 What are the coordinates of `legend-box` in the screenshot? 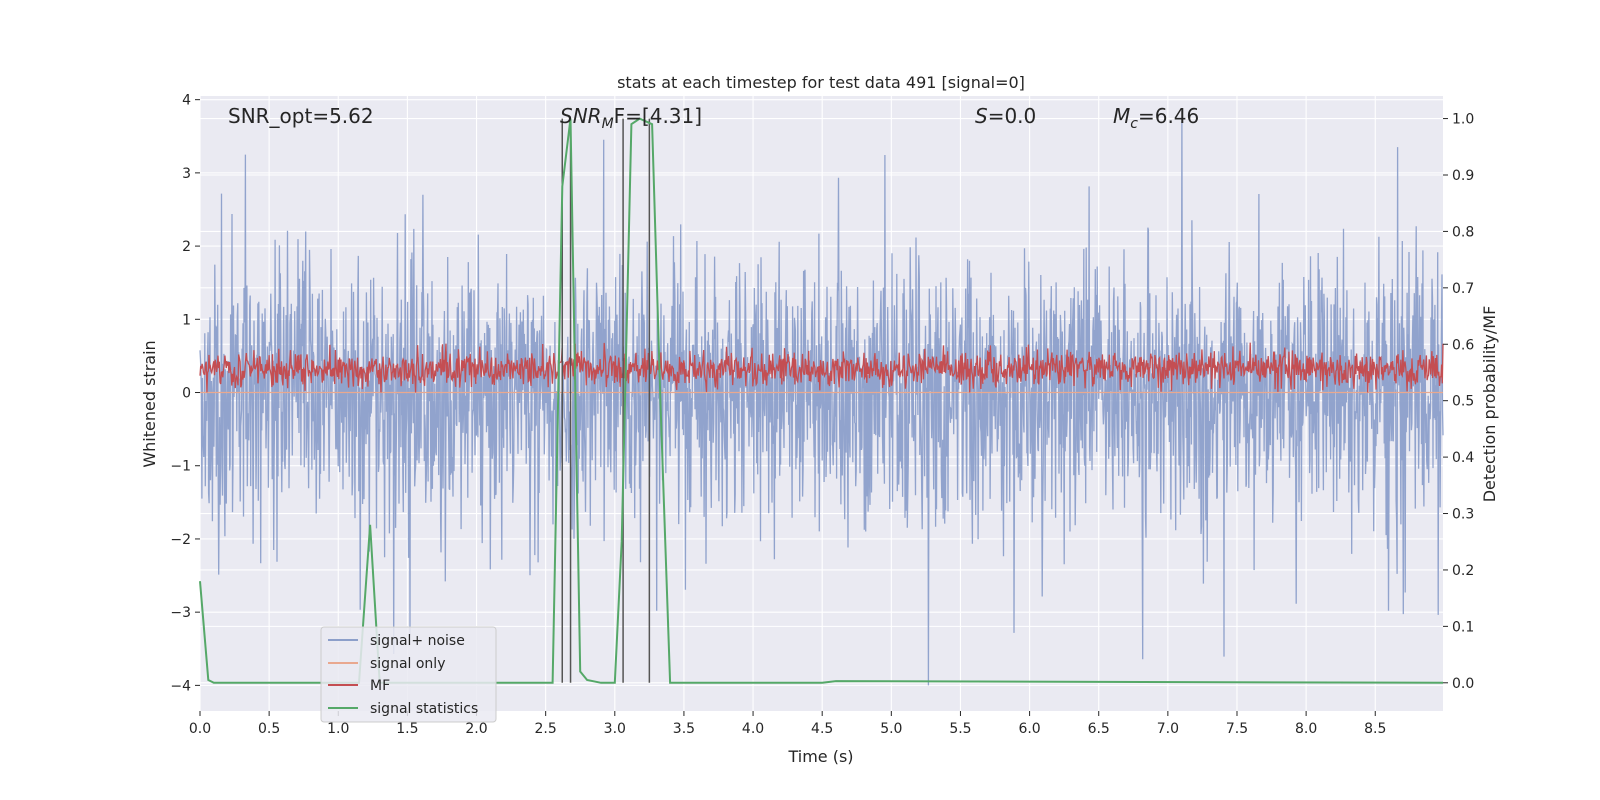 It's located at (408, 674).